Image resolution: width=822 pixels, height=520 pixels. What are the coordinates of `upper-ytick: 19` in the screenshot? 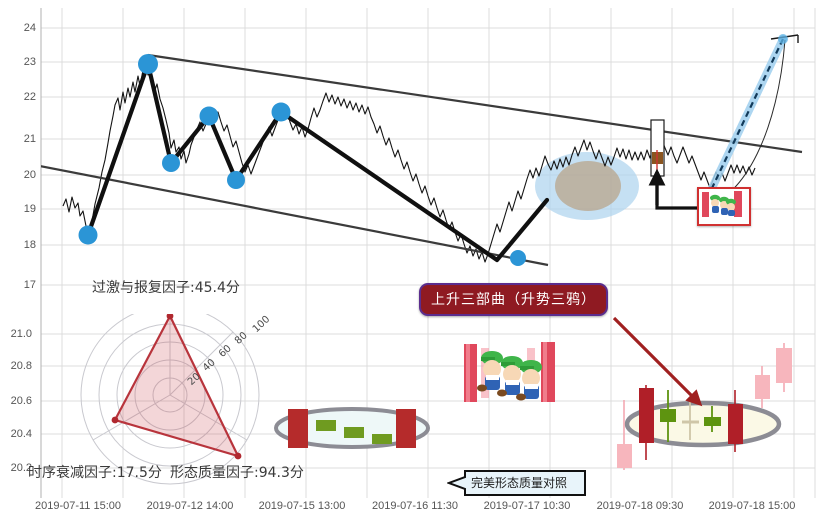 It's located at (29, 209).